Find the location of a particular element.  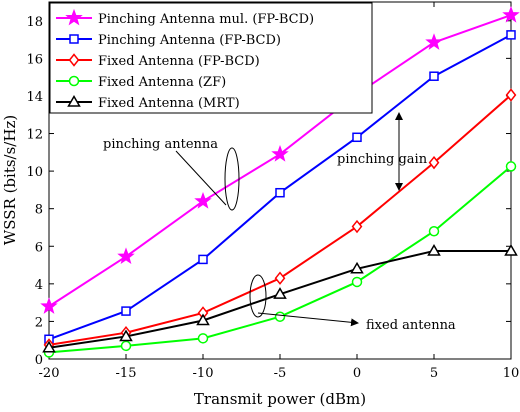

legend-label: Pinching Antenna (FP-BCD) is located at coordinates (189, 40).